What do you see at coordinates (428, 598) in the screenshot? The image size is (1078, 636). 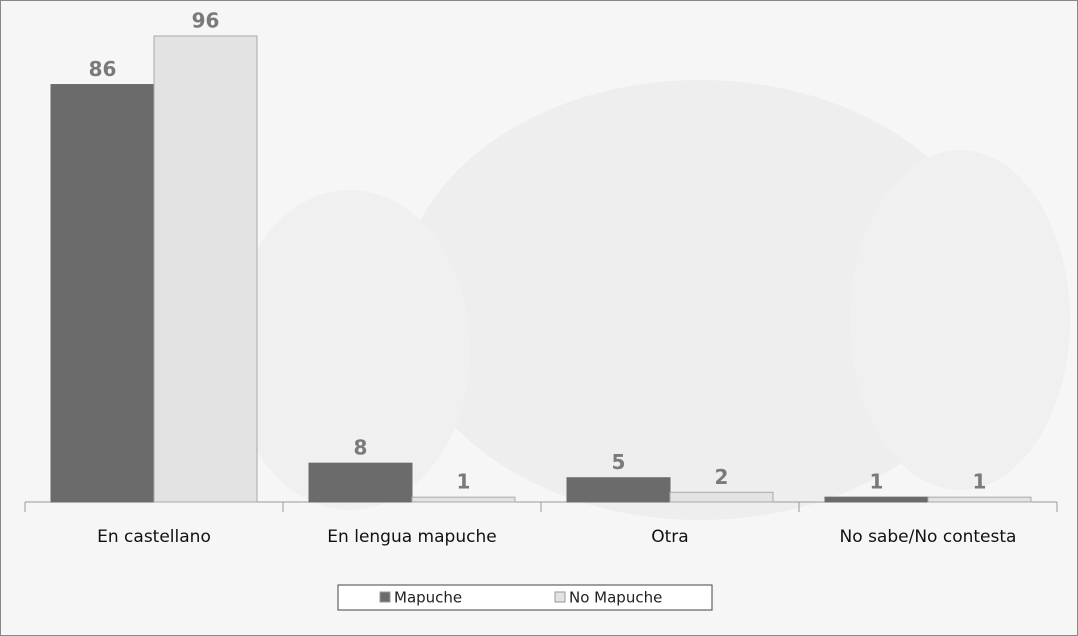 I see `legend-label: Mapuche` at bounding box center [428, 598].